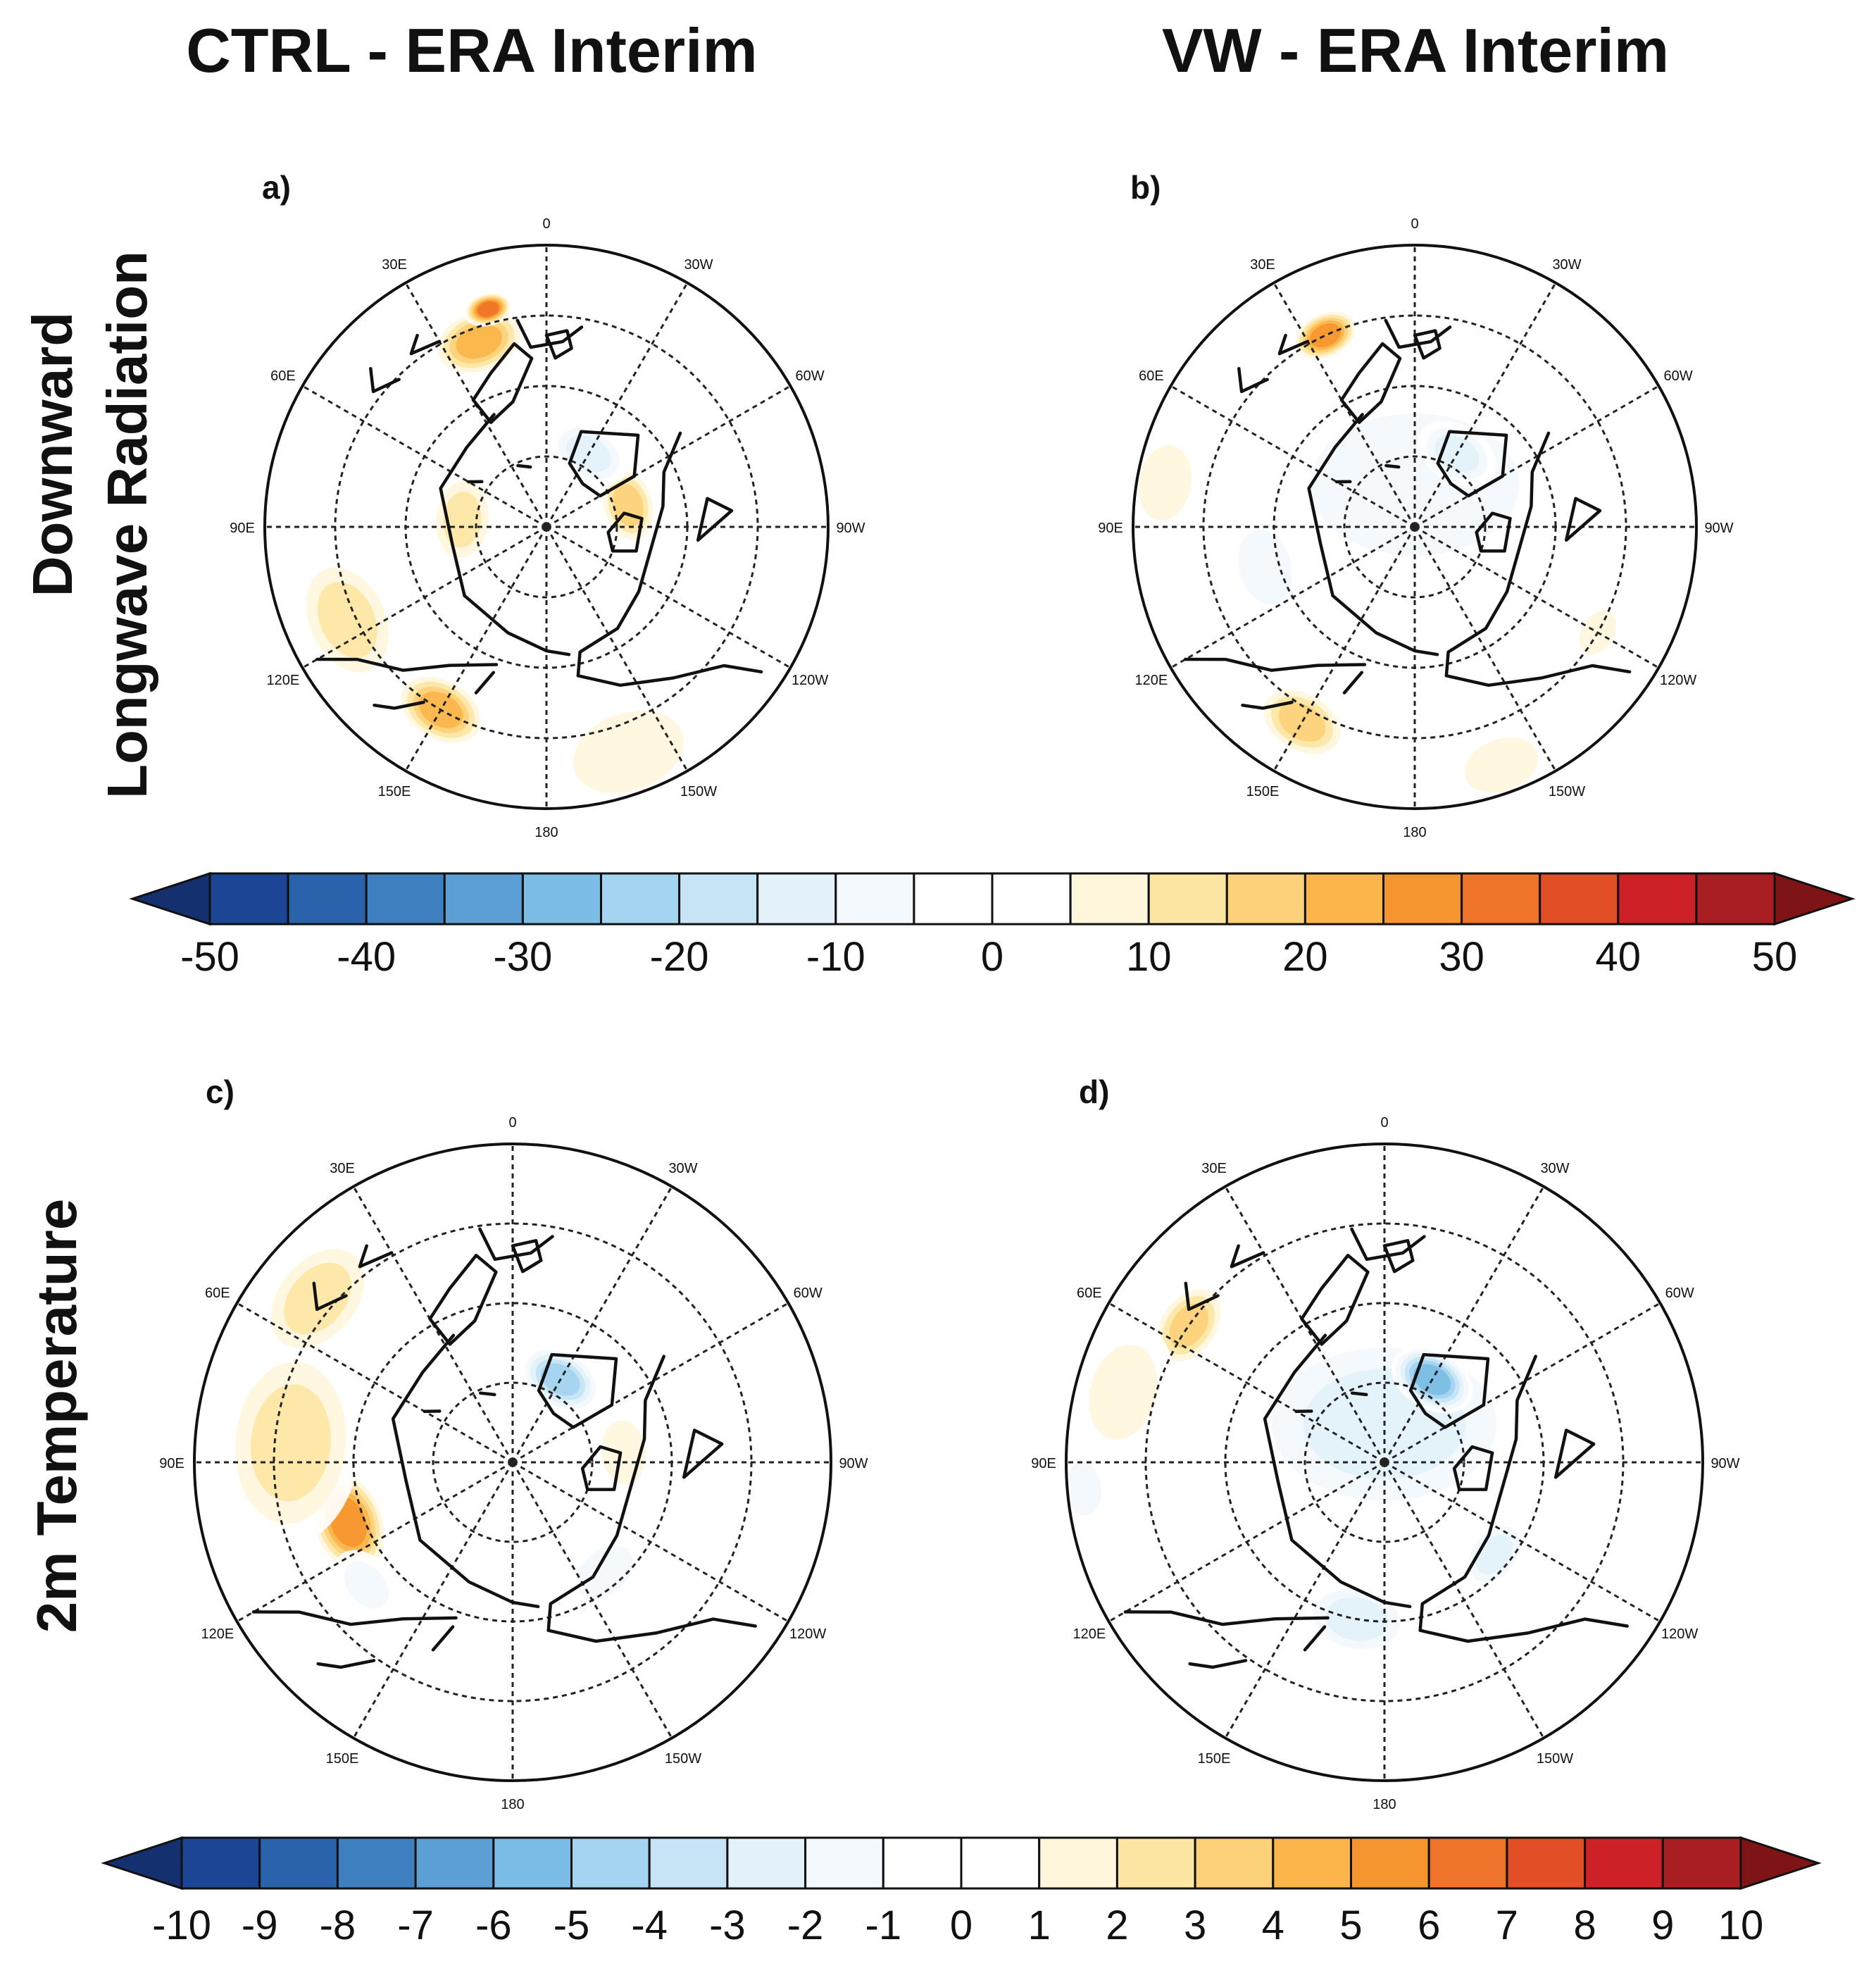  I want to click on longitude-label: 0, so click(546, 224).